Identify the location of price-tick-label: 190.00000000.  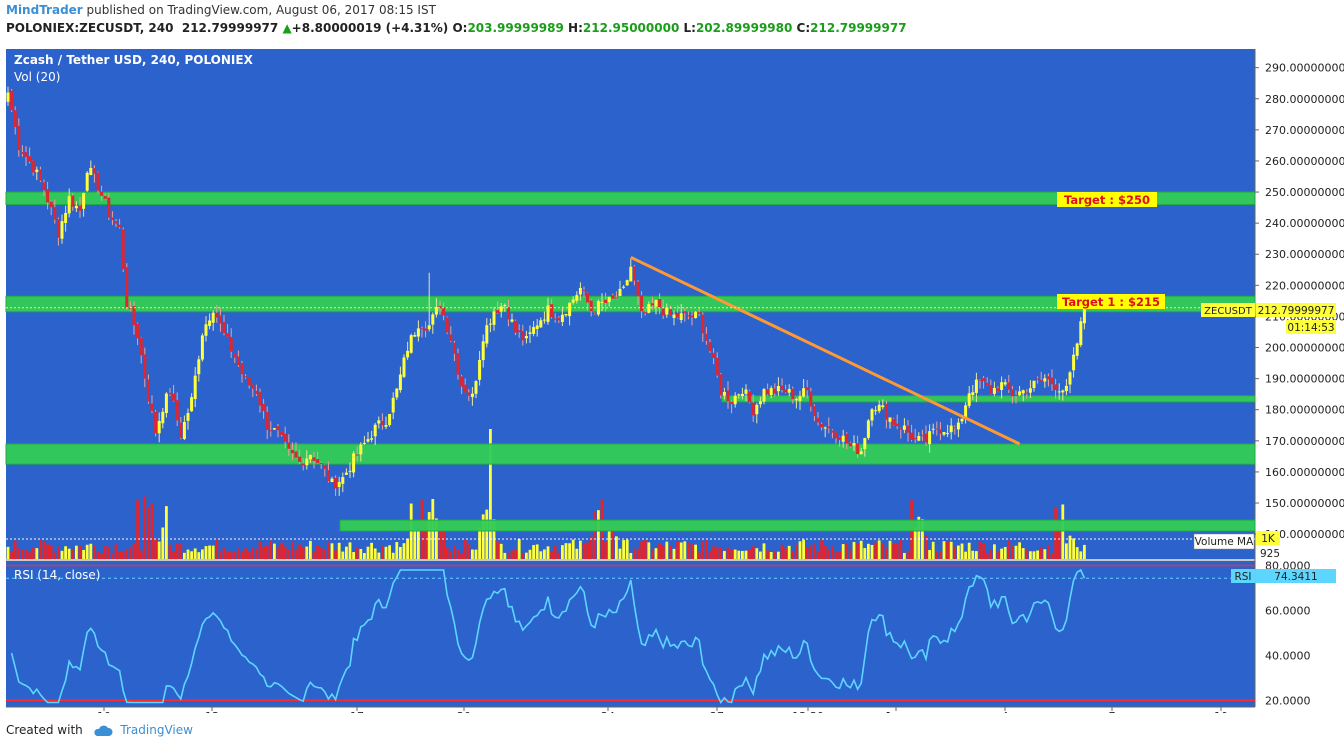
(1304, 379).